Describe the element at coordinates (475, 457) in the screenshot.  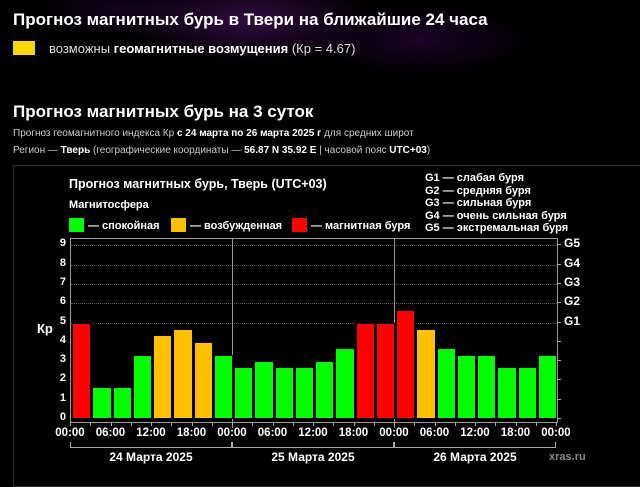
I see `day-label: 26 Марта 2025` at that location.